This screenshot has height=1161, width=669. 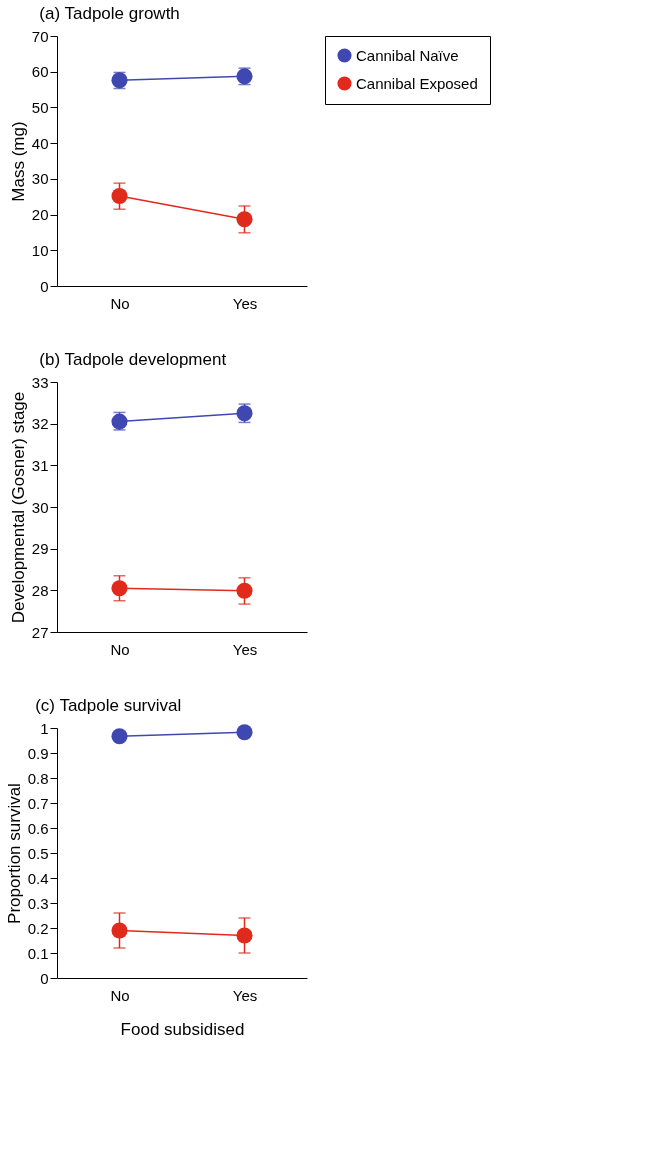 I want to click on y-tick-label: 40, so click(x=40, y=143).